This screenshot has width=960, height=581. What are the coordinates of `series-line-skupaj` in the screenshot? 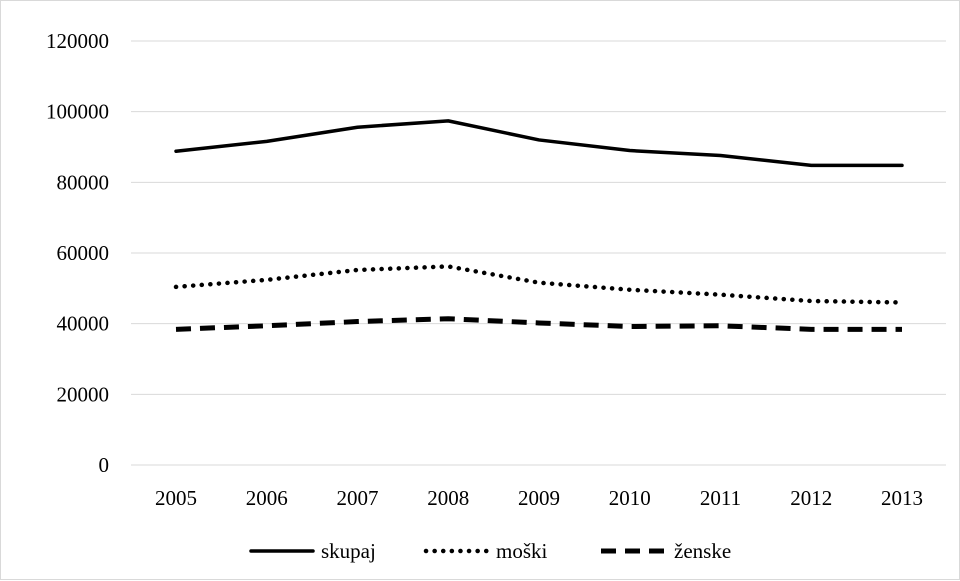 It's located at (539, 143).